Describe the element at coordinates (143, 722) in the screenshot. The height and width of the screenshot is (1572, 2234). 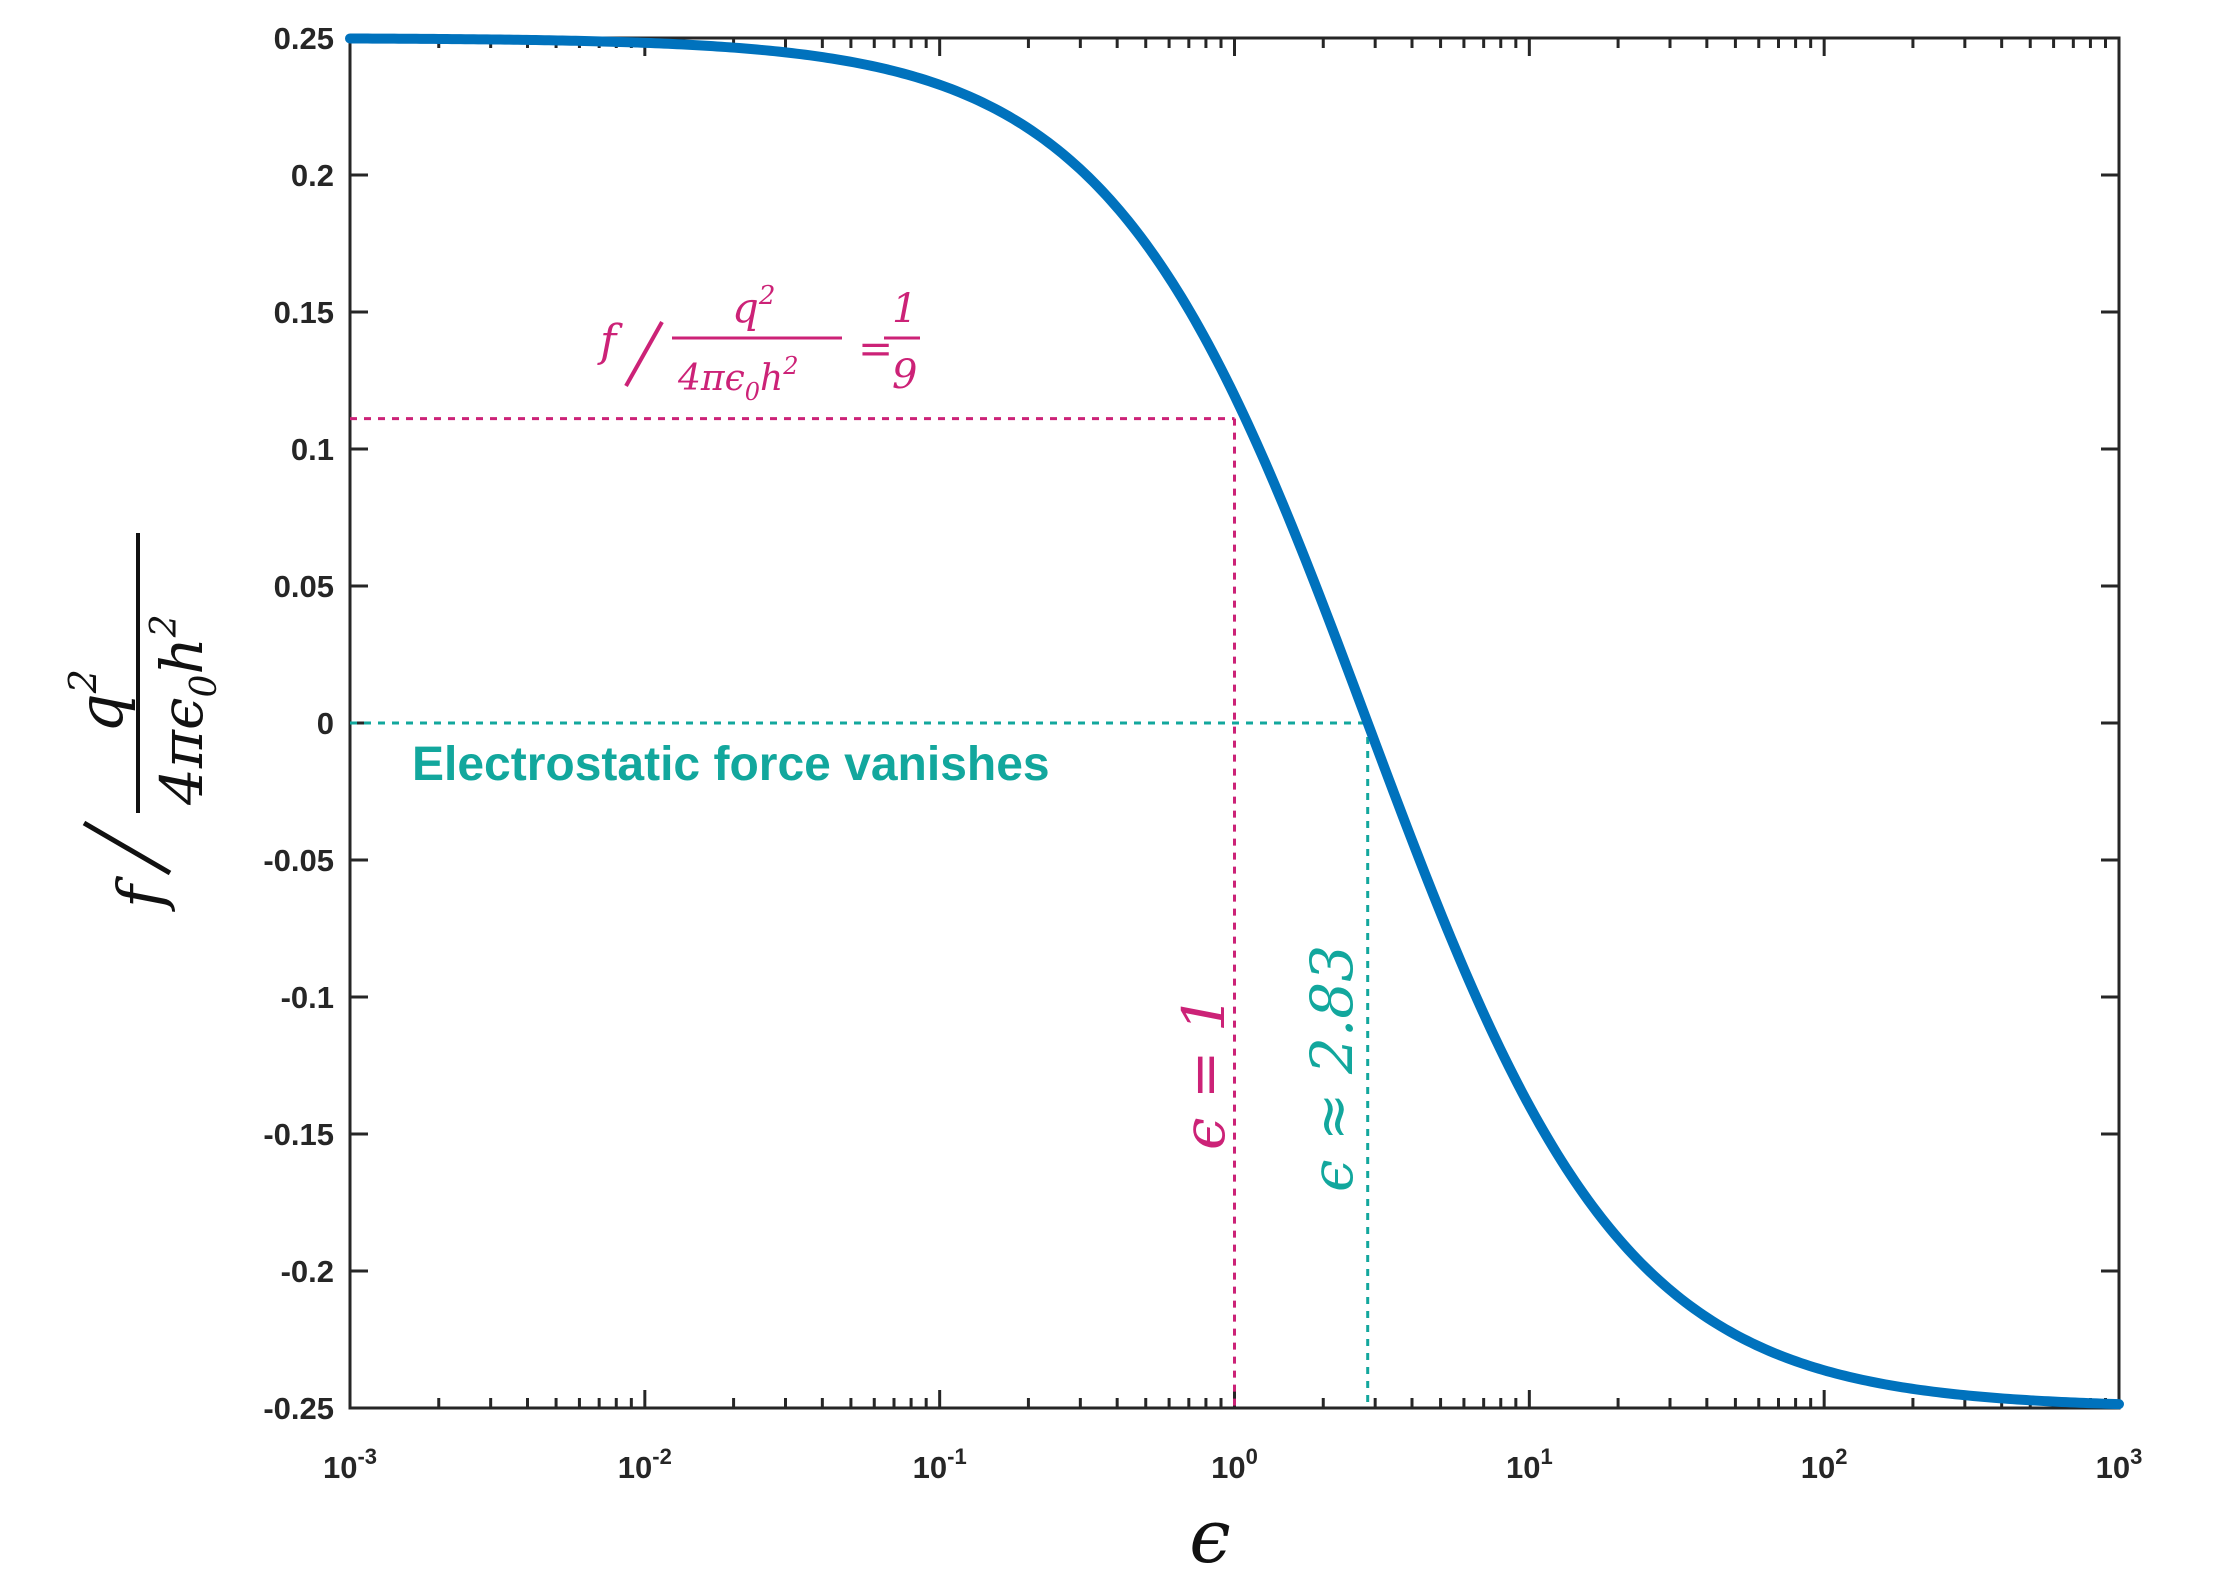
I see `y-axis-label: f q2 4πϵ0h2` at that location.